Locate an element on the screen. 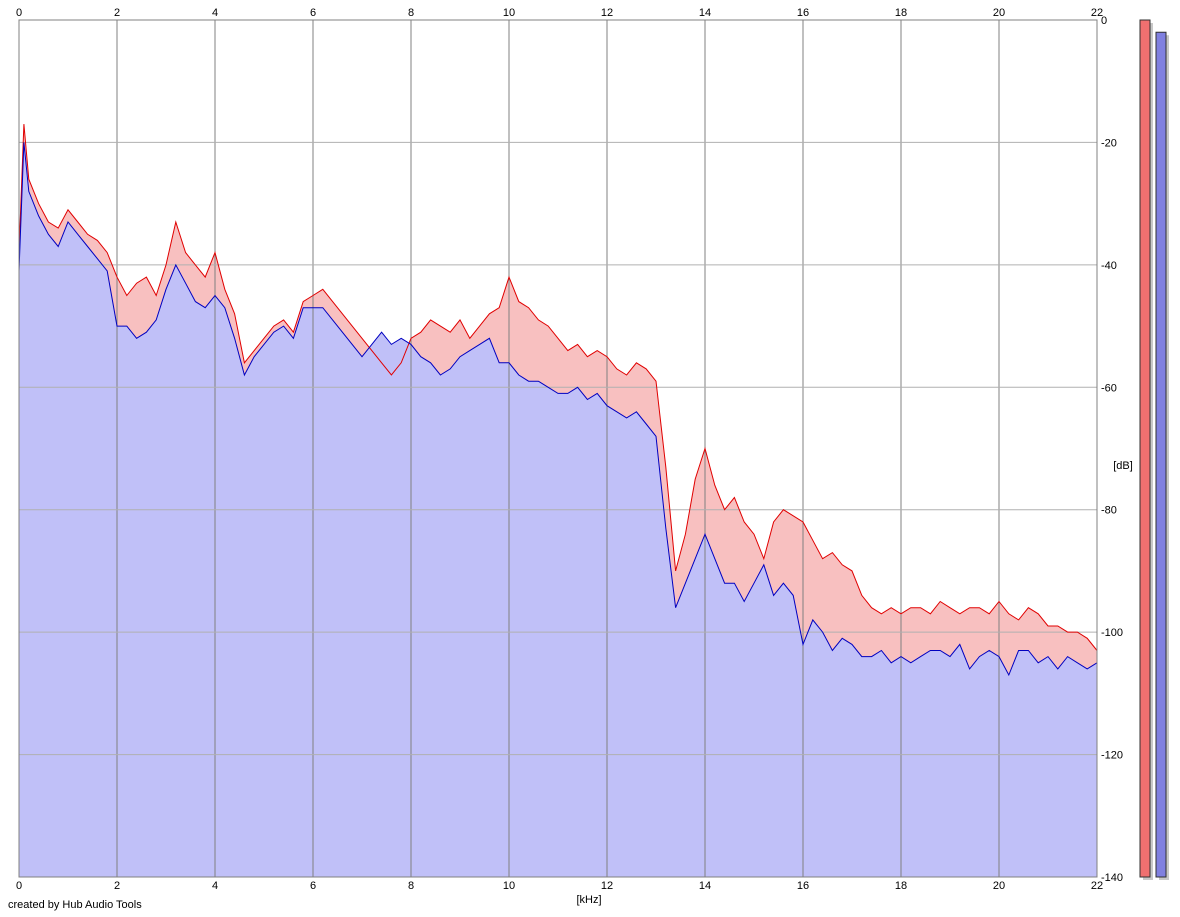 This screenshot has height=917, width=1180. y-tick-label: -80 is located at coordinates (1109, 511).